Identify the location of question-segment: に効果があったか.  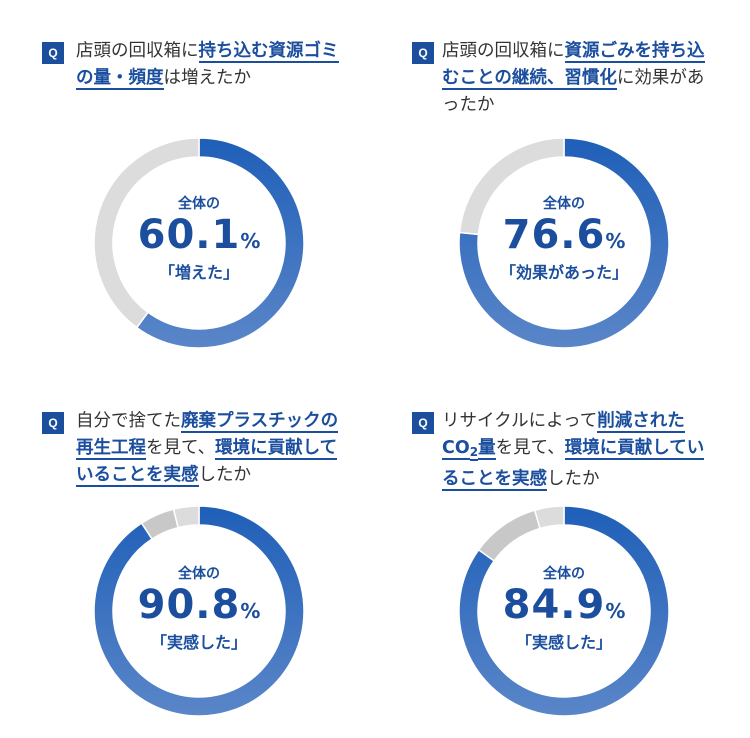
(573, 91).